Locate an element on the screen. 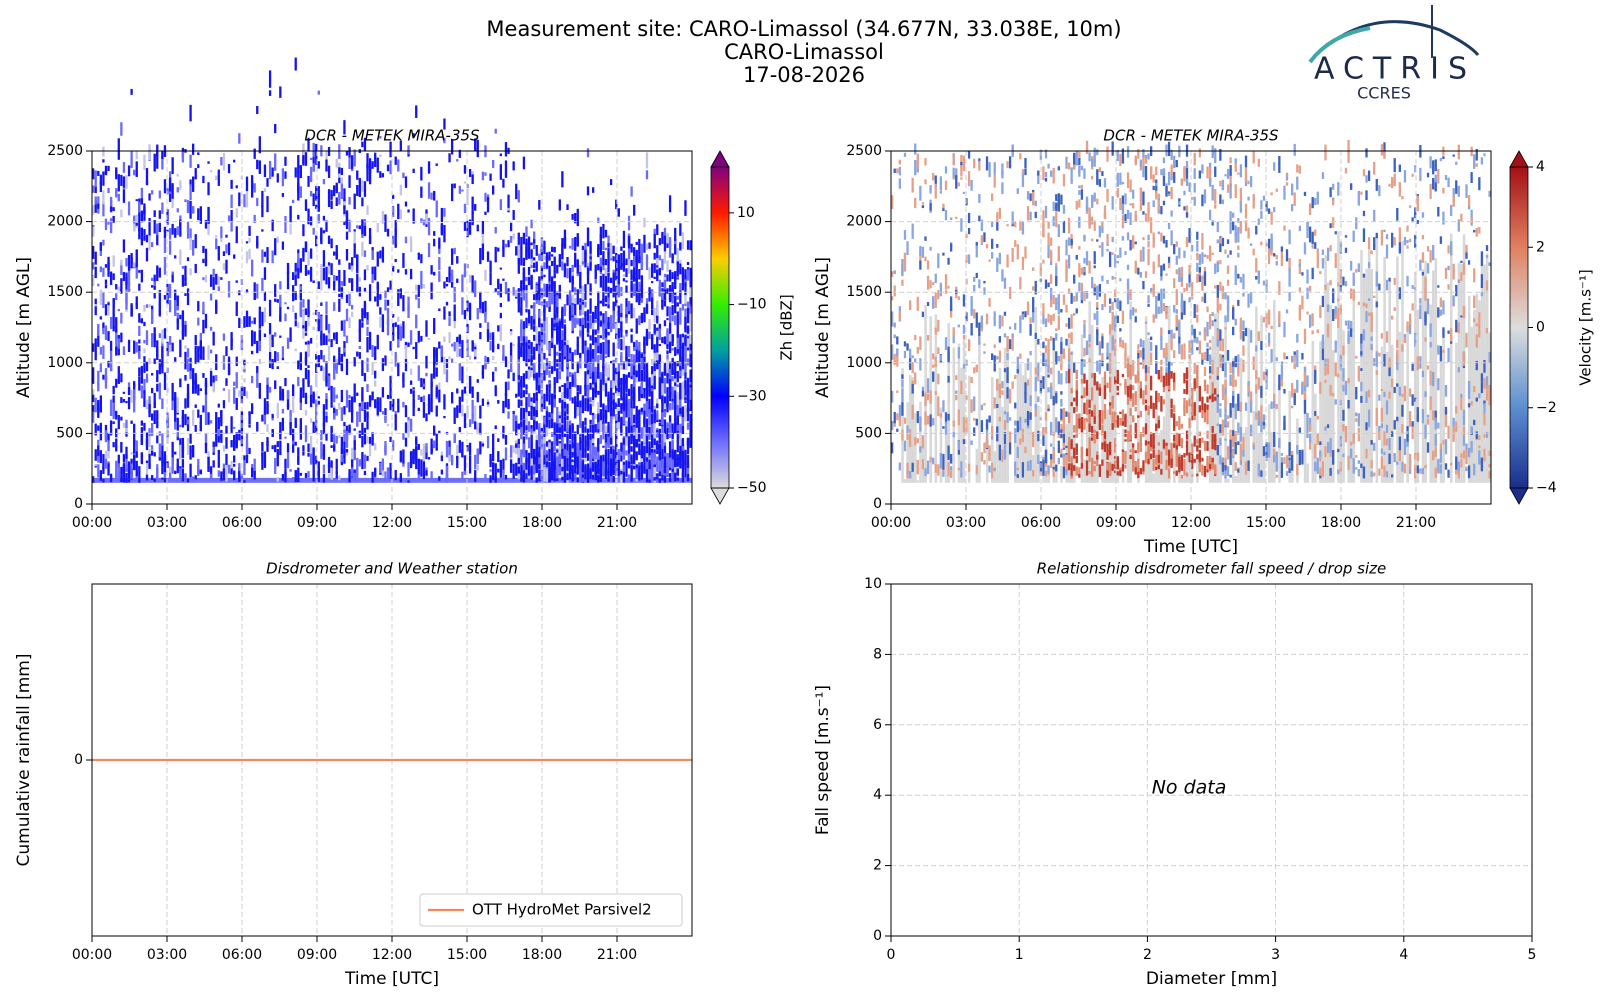  colorbar-frame is located at coordinates (720, 327).